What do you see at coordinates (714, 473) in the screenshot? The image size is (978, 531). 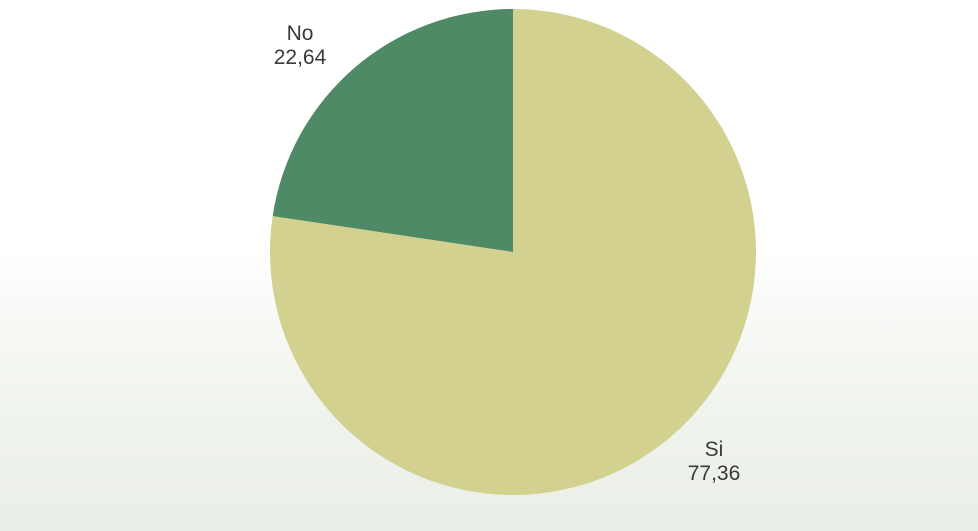 I see `slice-value-si: 77,36` at bounding box center [714, 473].